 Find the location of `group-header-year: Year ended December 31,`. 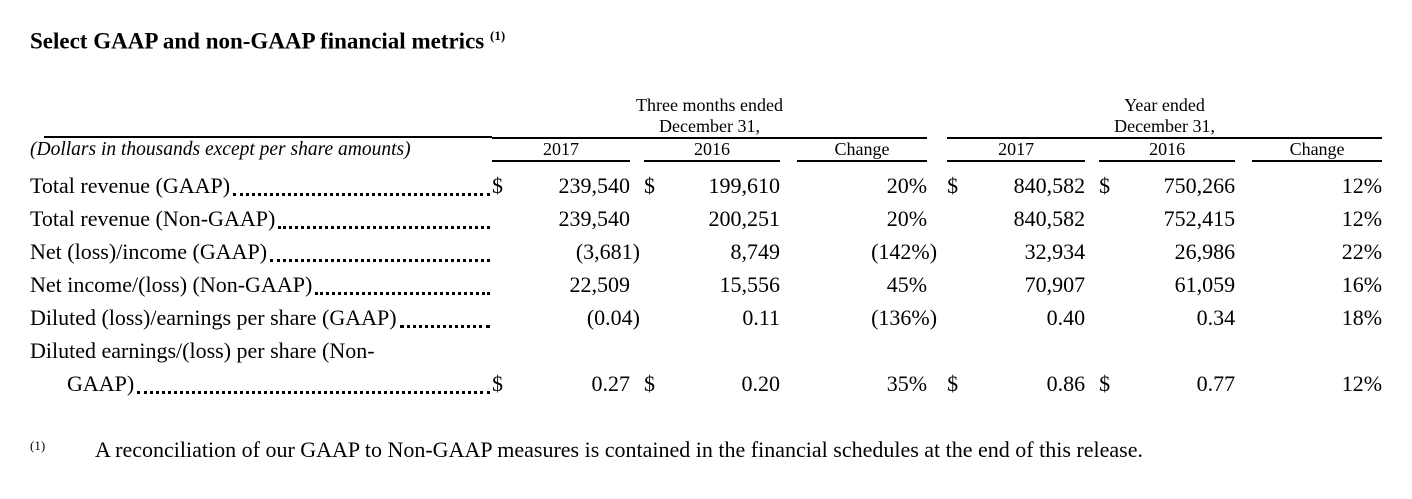

group-header-year: Year ended December 31, is located at coordinates (1165, 116).